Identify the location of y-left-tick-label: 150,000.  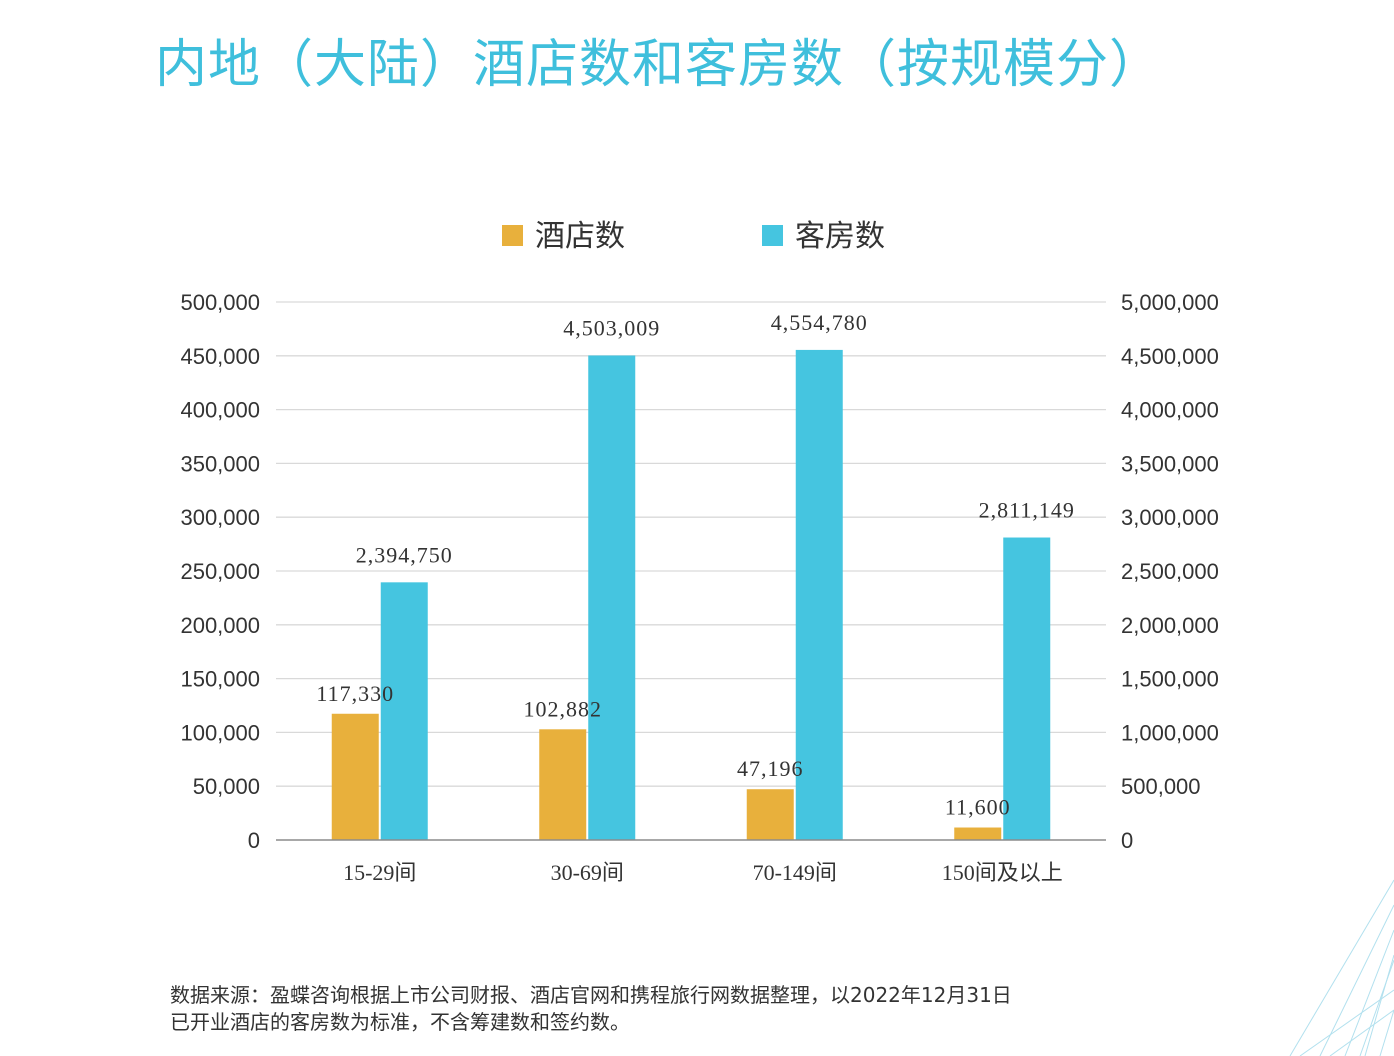
(220, 679).